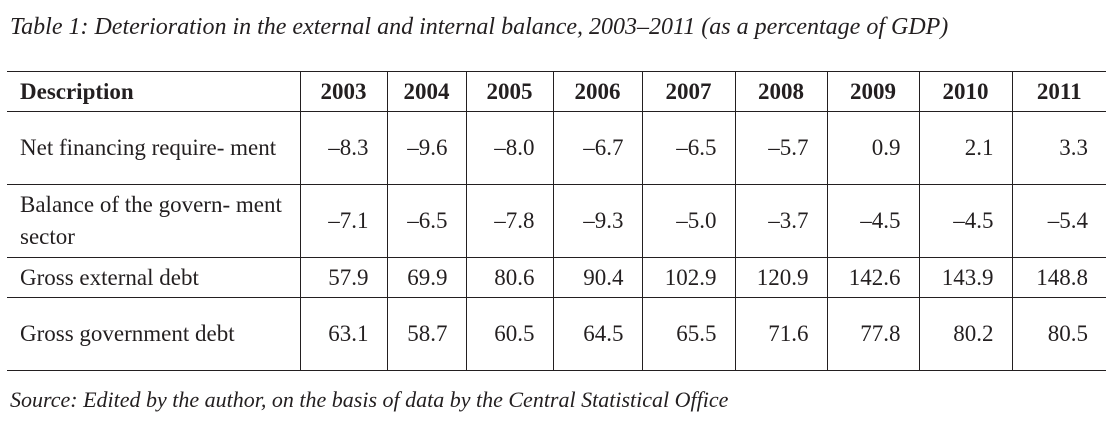  I want to click on value-cell: 64.5, so click(597, 334).